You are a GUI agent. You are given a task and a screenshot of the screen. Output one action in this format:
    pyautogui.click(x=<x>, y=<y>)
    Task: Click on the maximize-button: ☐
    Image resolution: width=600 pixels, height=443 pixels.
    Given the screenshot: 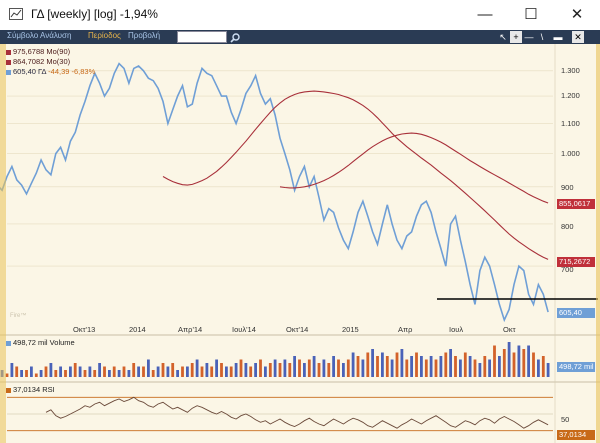 What is the action you would take?
    pyautogui.click(x=531, y=14)
    